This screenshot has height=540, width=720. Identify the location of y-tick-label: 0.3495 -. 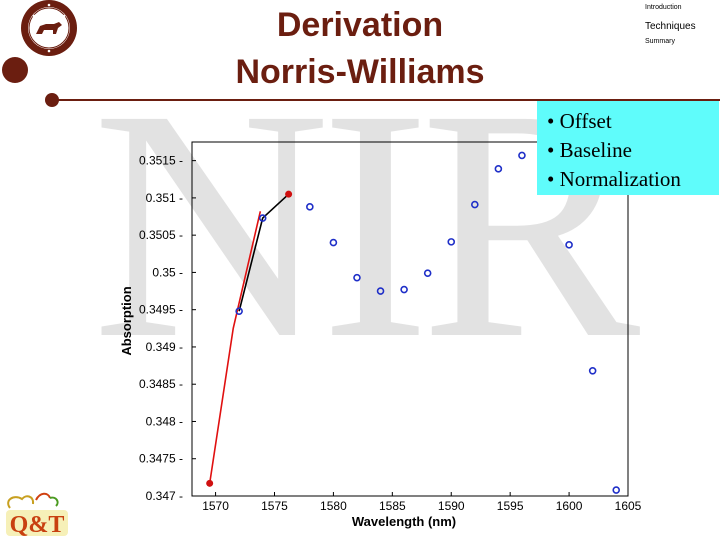
(161, 310).